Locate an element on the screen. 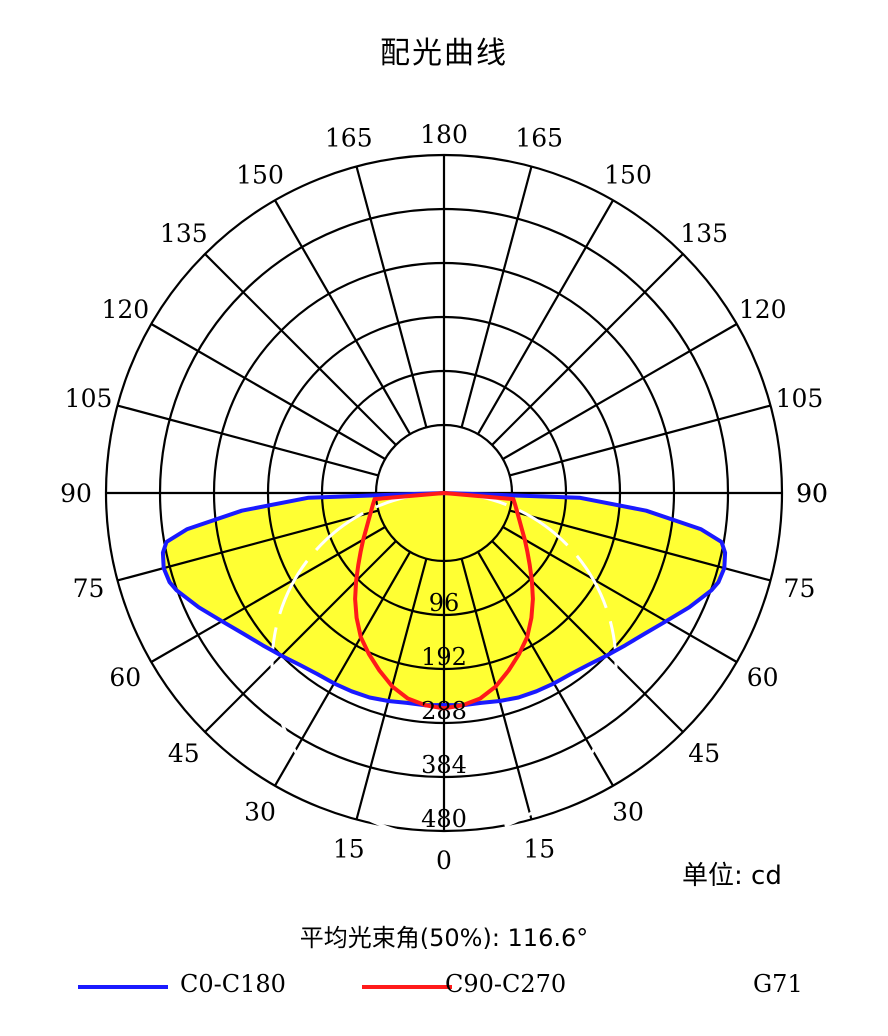 Image resolution: width=888 pixels, height=1036 pixels. radial-tick-label: 288 is located at coordinates (444, 711).